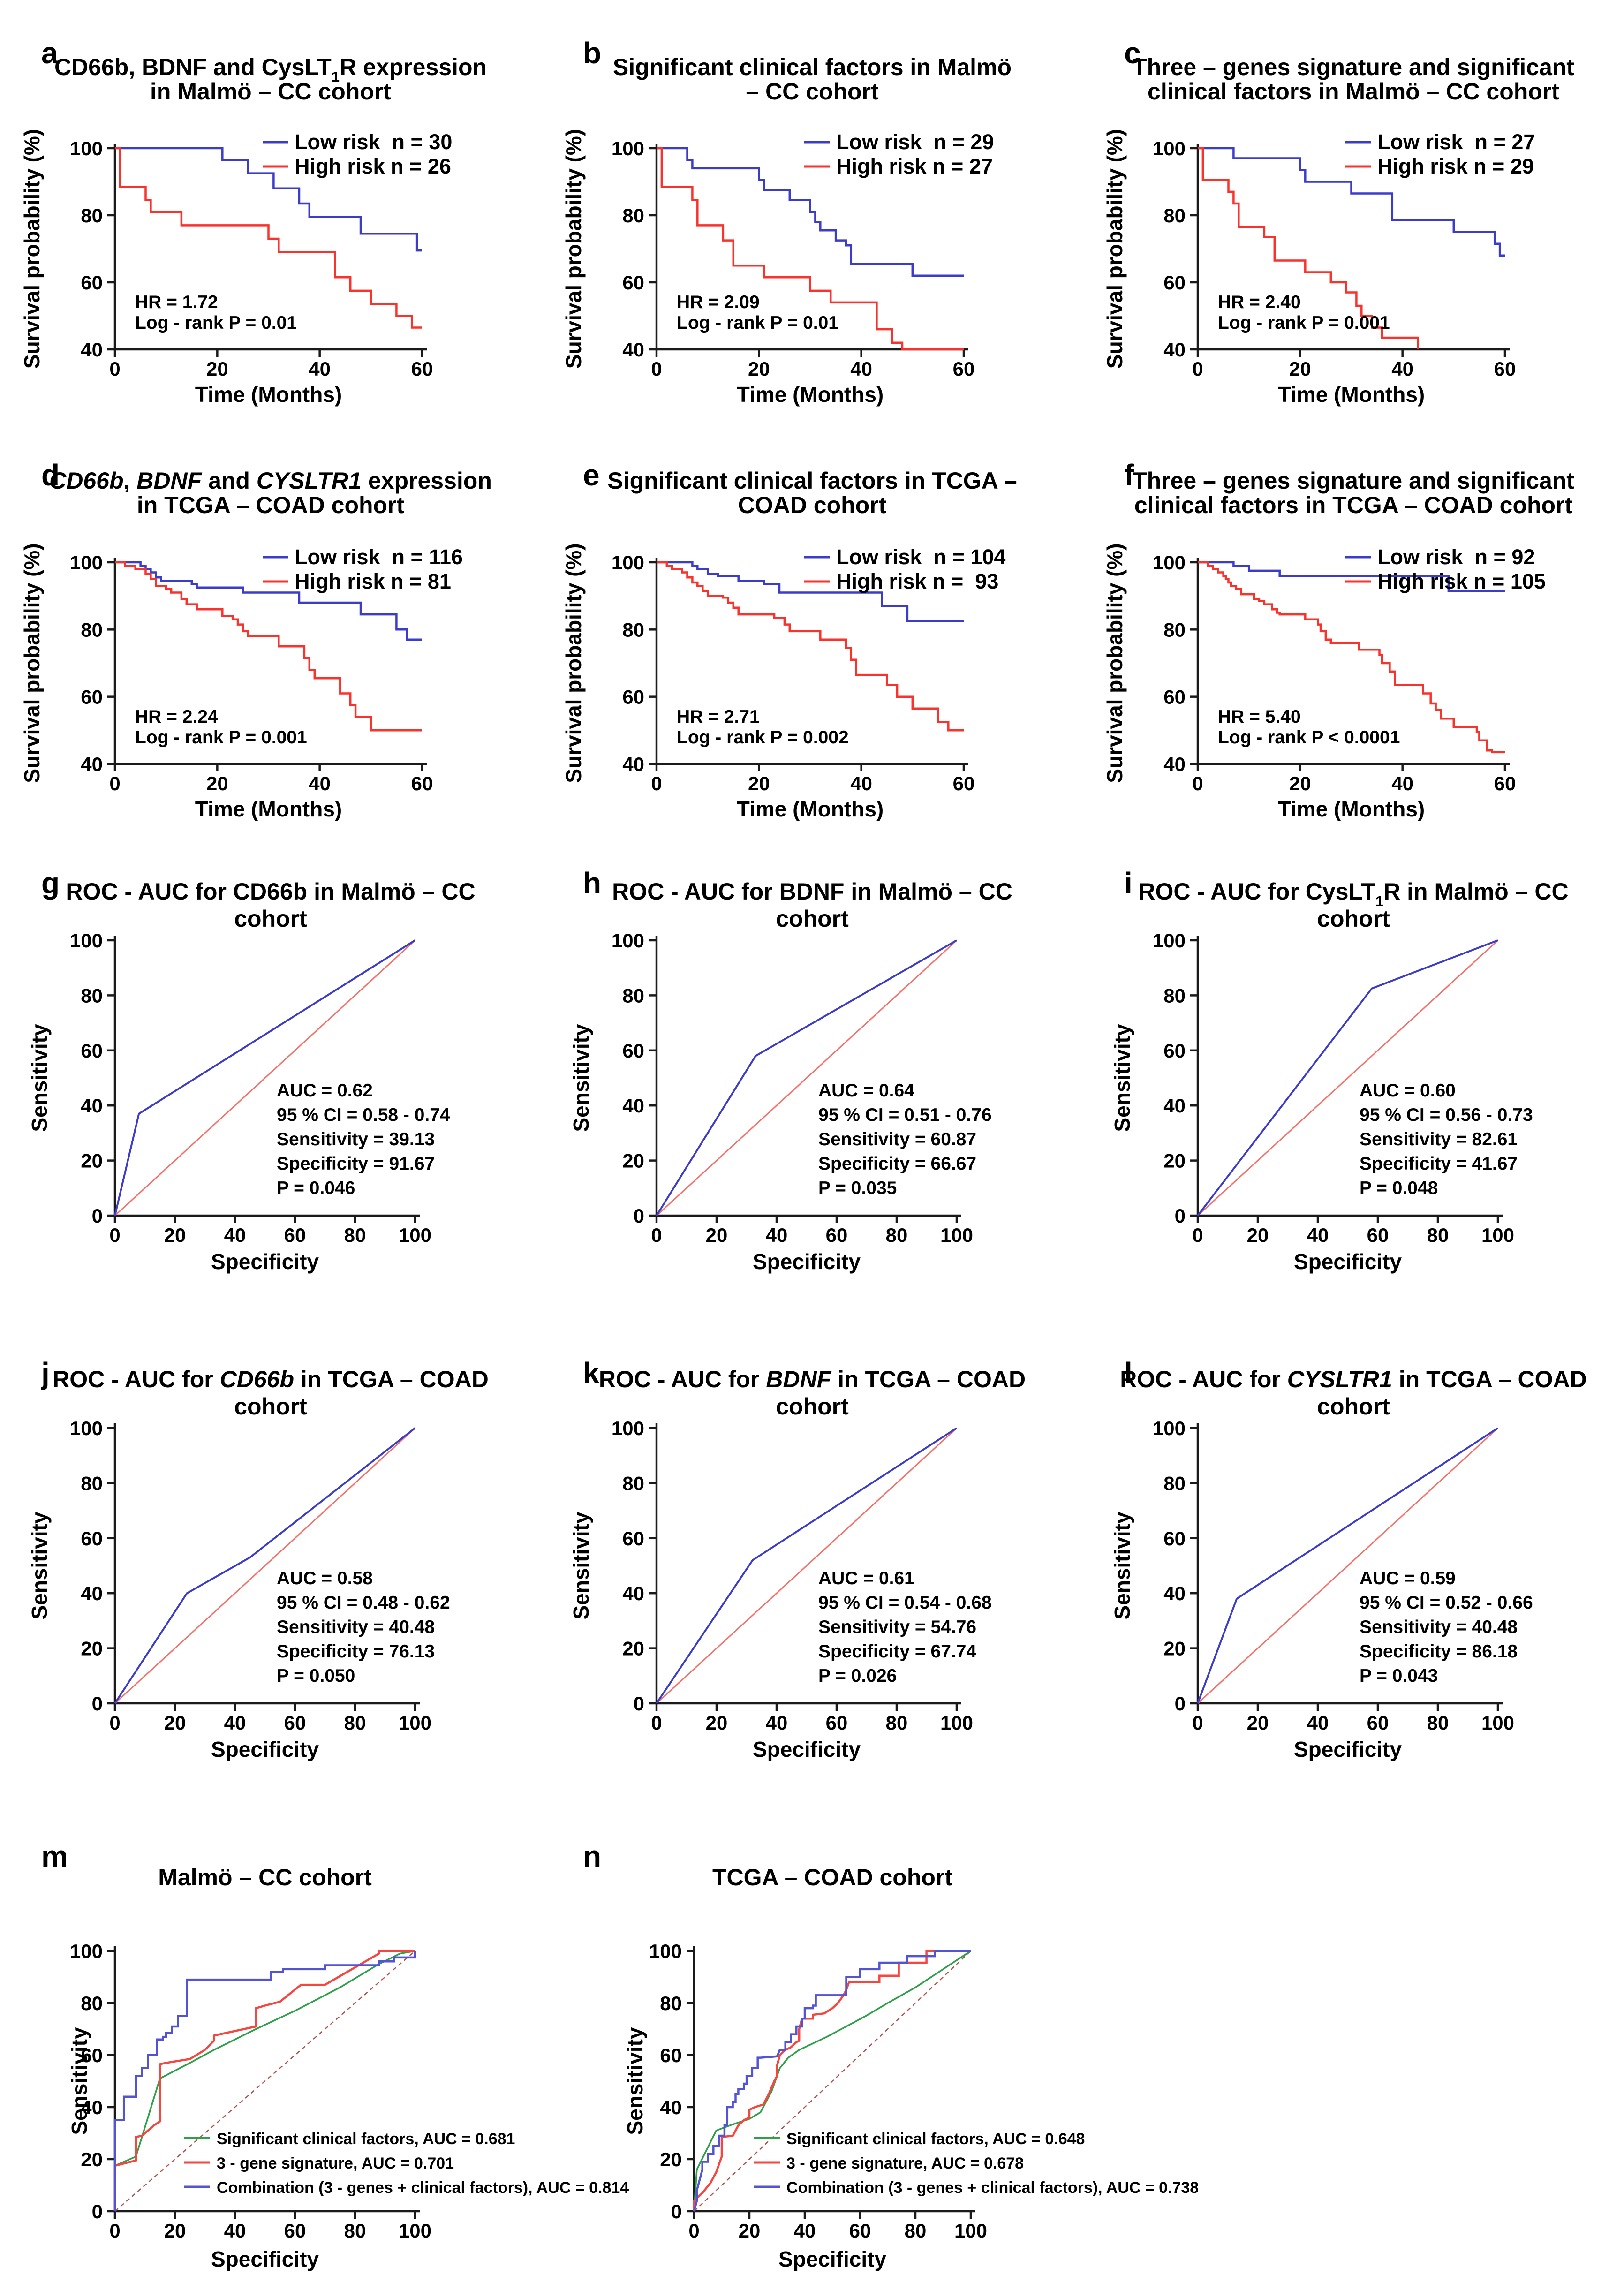  I want to click on stats-line: AUC = 0.64, so click(866, 1091).